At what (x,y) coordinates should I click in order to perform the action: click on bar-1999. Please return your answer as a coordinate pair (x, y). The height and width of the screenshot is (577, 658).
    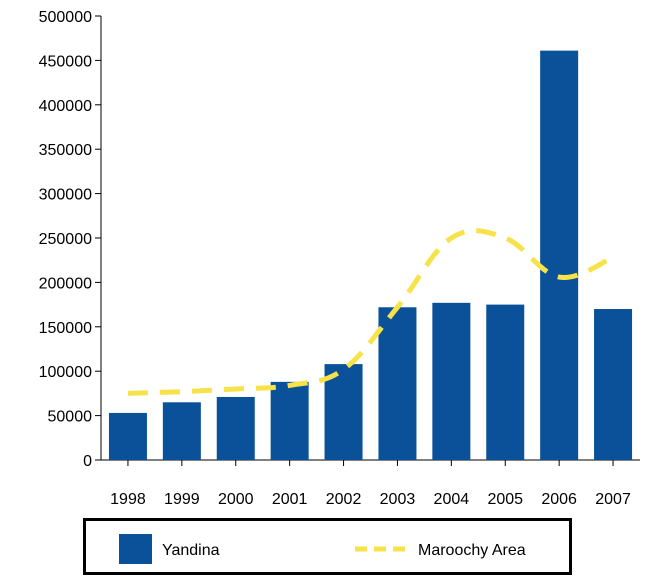
    Looking at the image, I should click on (181, 431).